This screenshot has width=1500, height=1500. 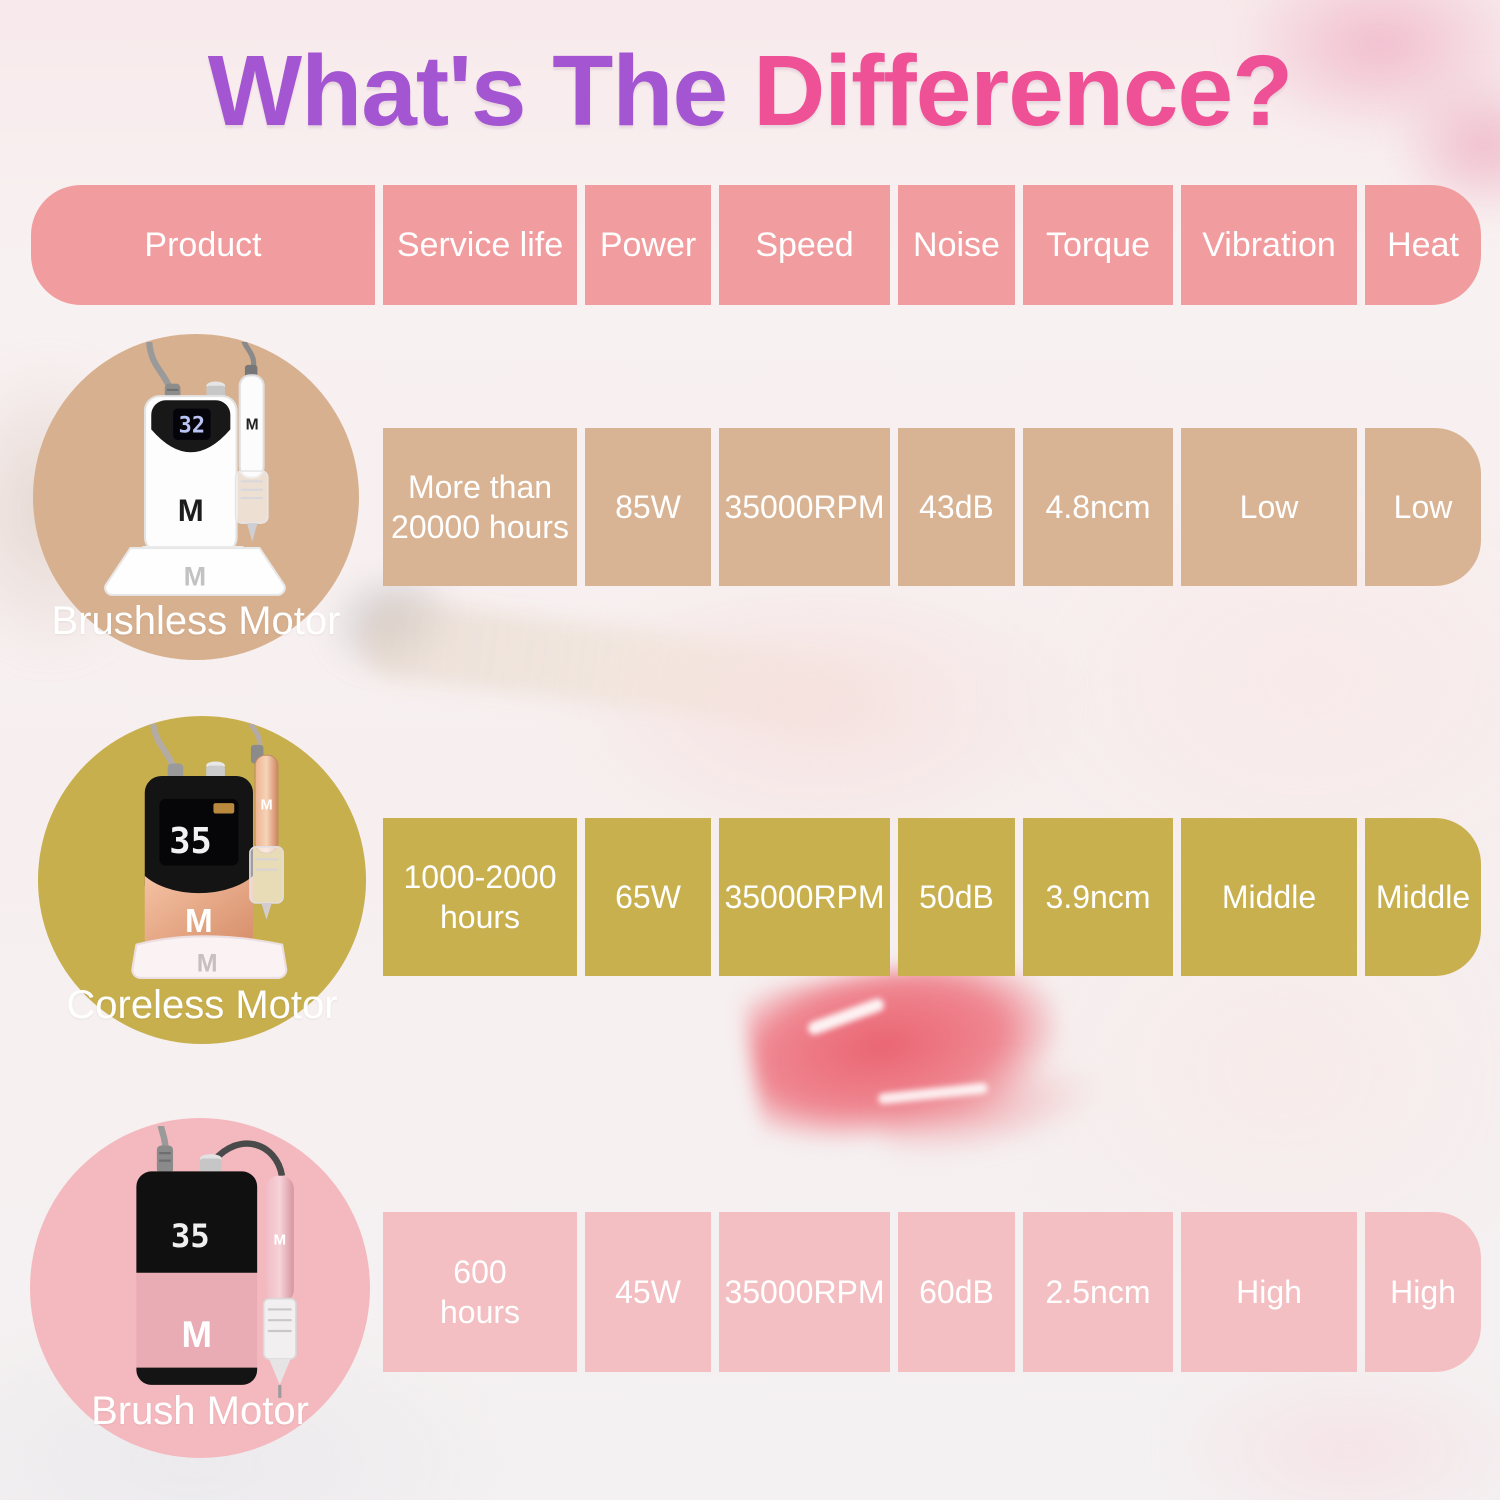 What do you see at coordinates (804, 245) in the screenshot?
I see `column-header-speed: Speed` at bounding box center [804, 245].